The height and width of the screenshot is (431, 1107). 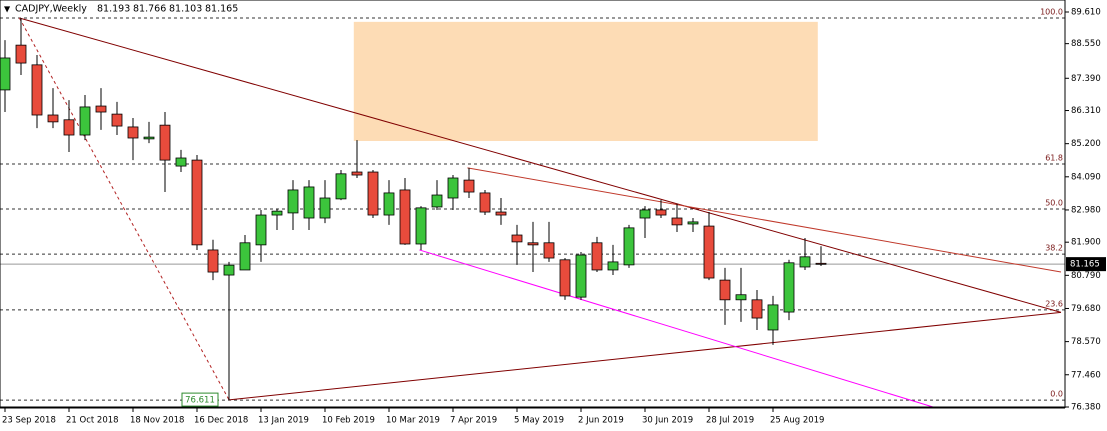 I want to click on y-tick-label: 77.460, so click(x=1086, y=375).